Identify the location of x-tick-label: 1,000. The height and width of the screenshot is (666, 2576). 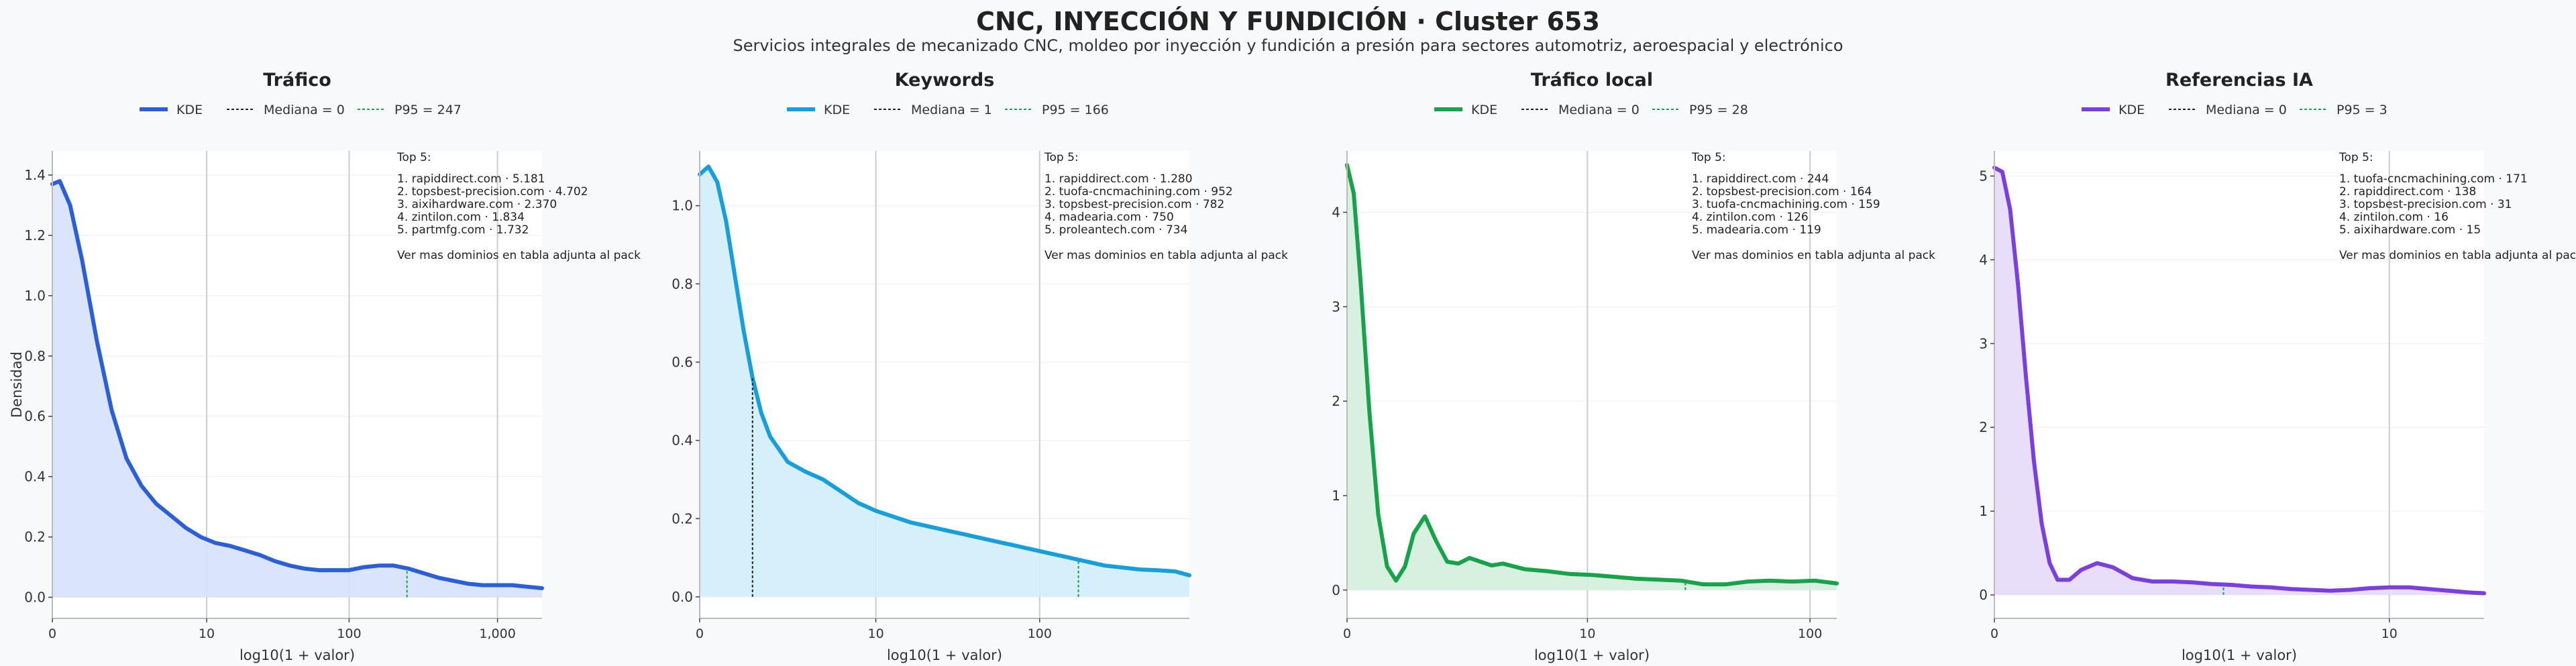
(497, 633).